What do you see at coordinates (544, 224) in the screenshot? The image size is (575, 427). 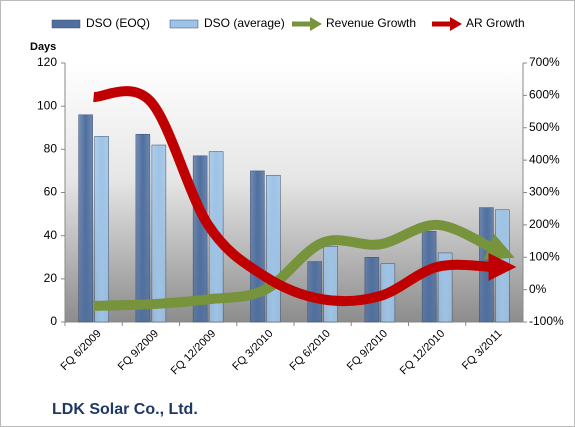 I see `y2-tick-label: 200%` at bounding box center [544, 224].